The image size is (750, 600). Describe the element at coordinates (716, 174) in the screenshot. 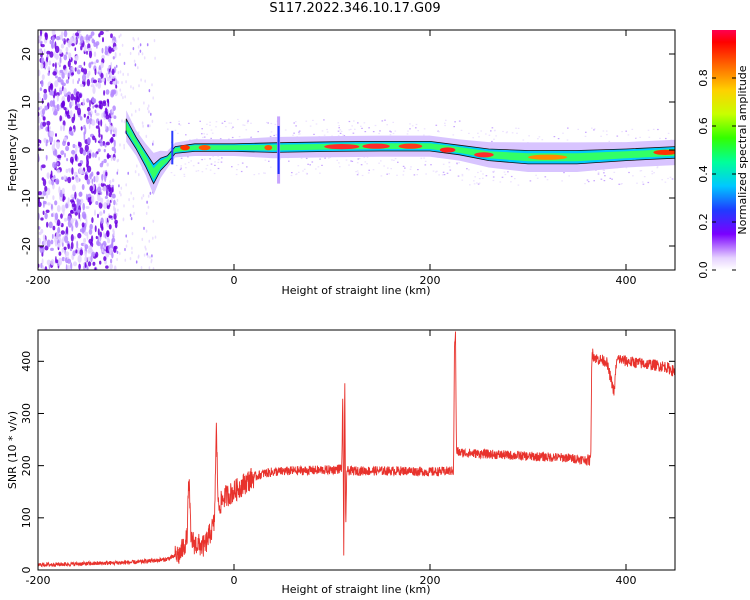

I see `colorbar-ticks: 0.0 0.2 0.4 0.6 0.8` at that location.